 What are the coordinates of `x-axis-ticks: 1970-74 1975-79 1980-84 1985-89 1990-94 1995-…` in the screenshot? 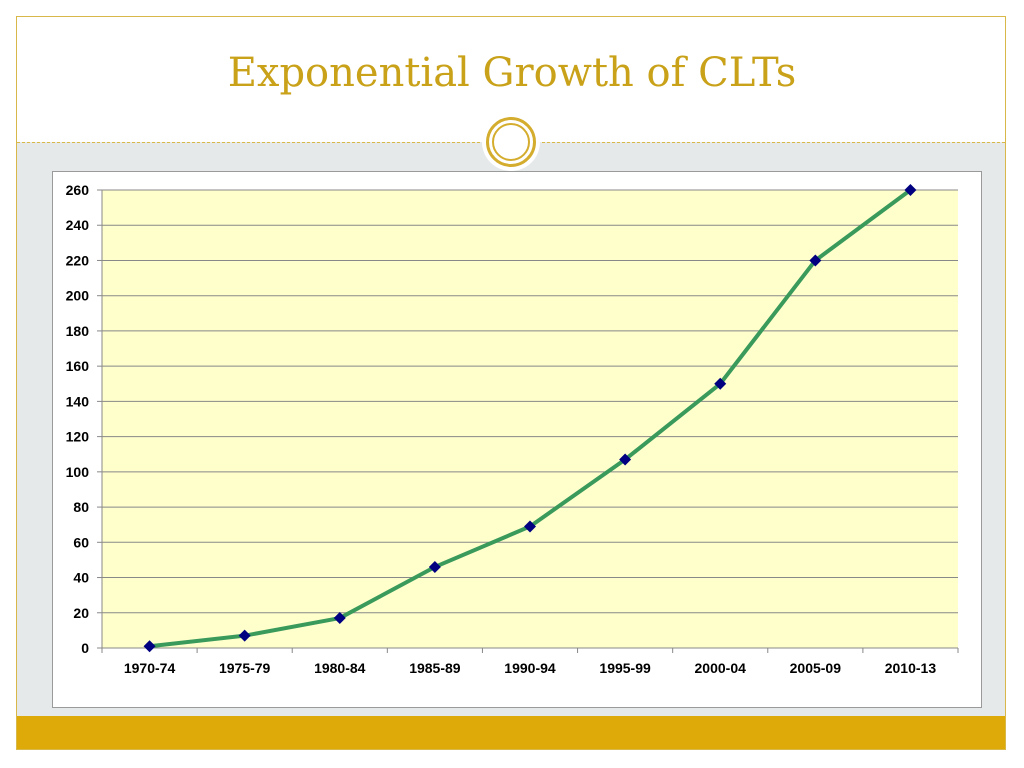 It's located at (530, 662).